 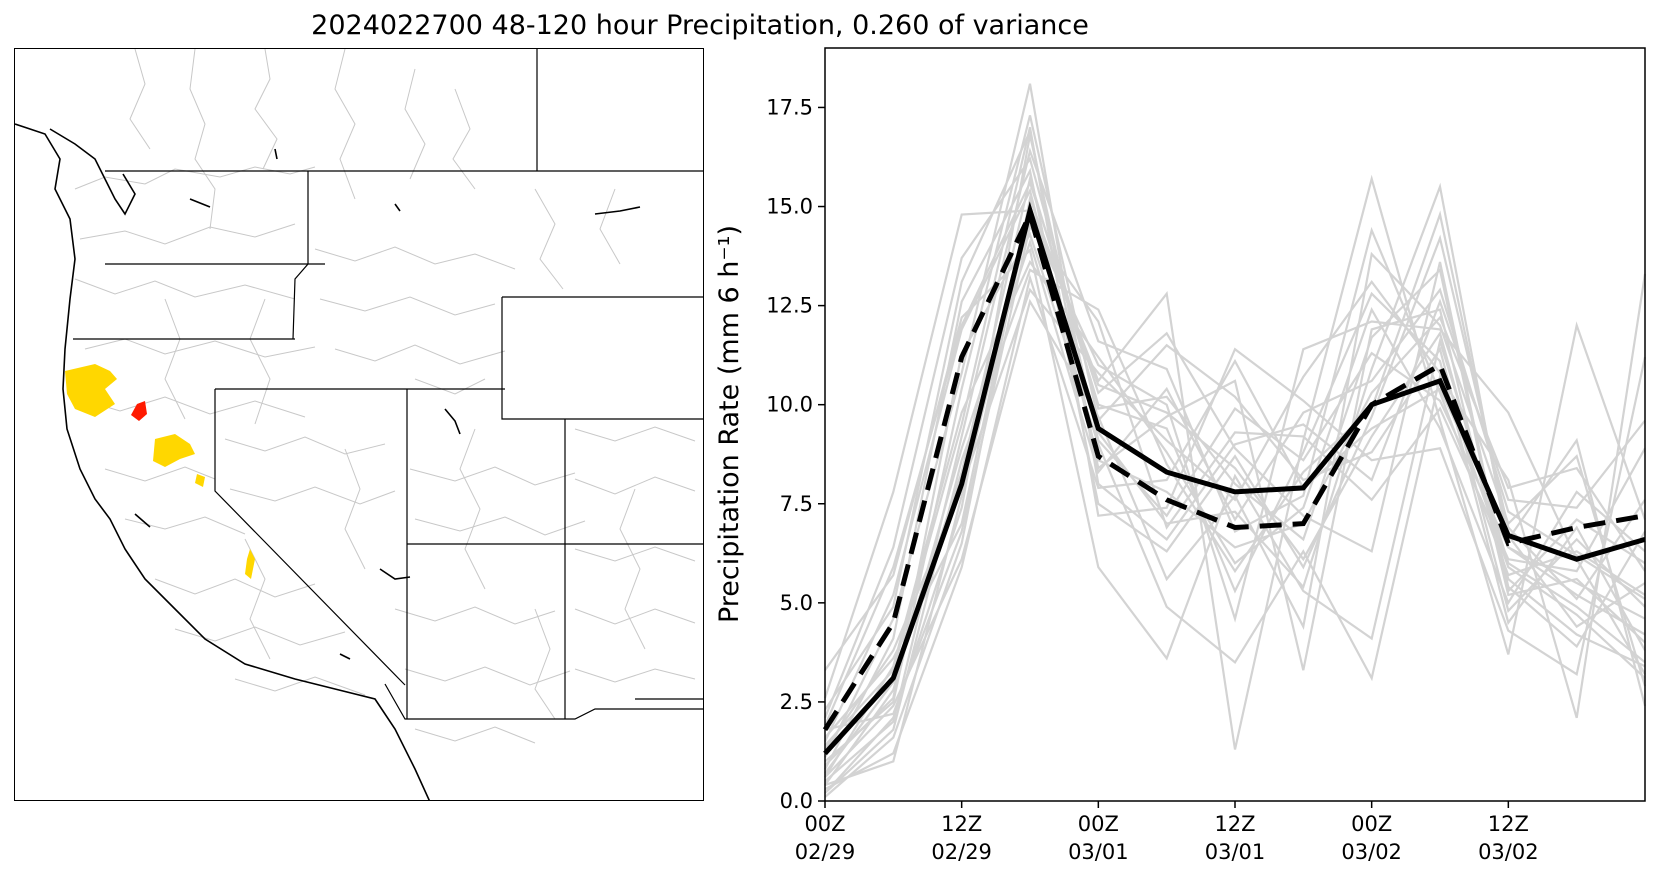 What do you see at coordinates (796, 801) in the screenshot?
I see `y-tick-label: 0.0` at bounding box center [796, 801].